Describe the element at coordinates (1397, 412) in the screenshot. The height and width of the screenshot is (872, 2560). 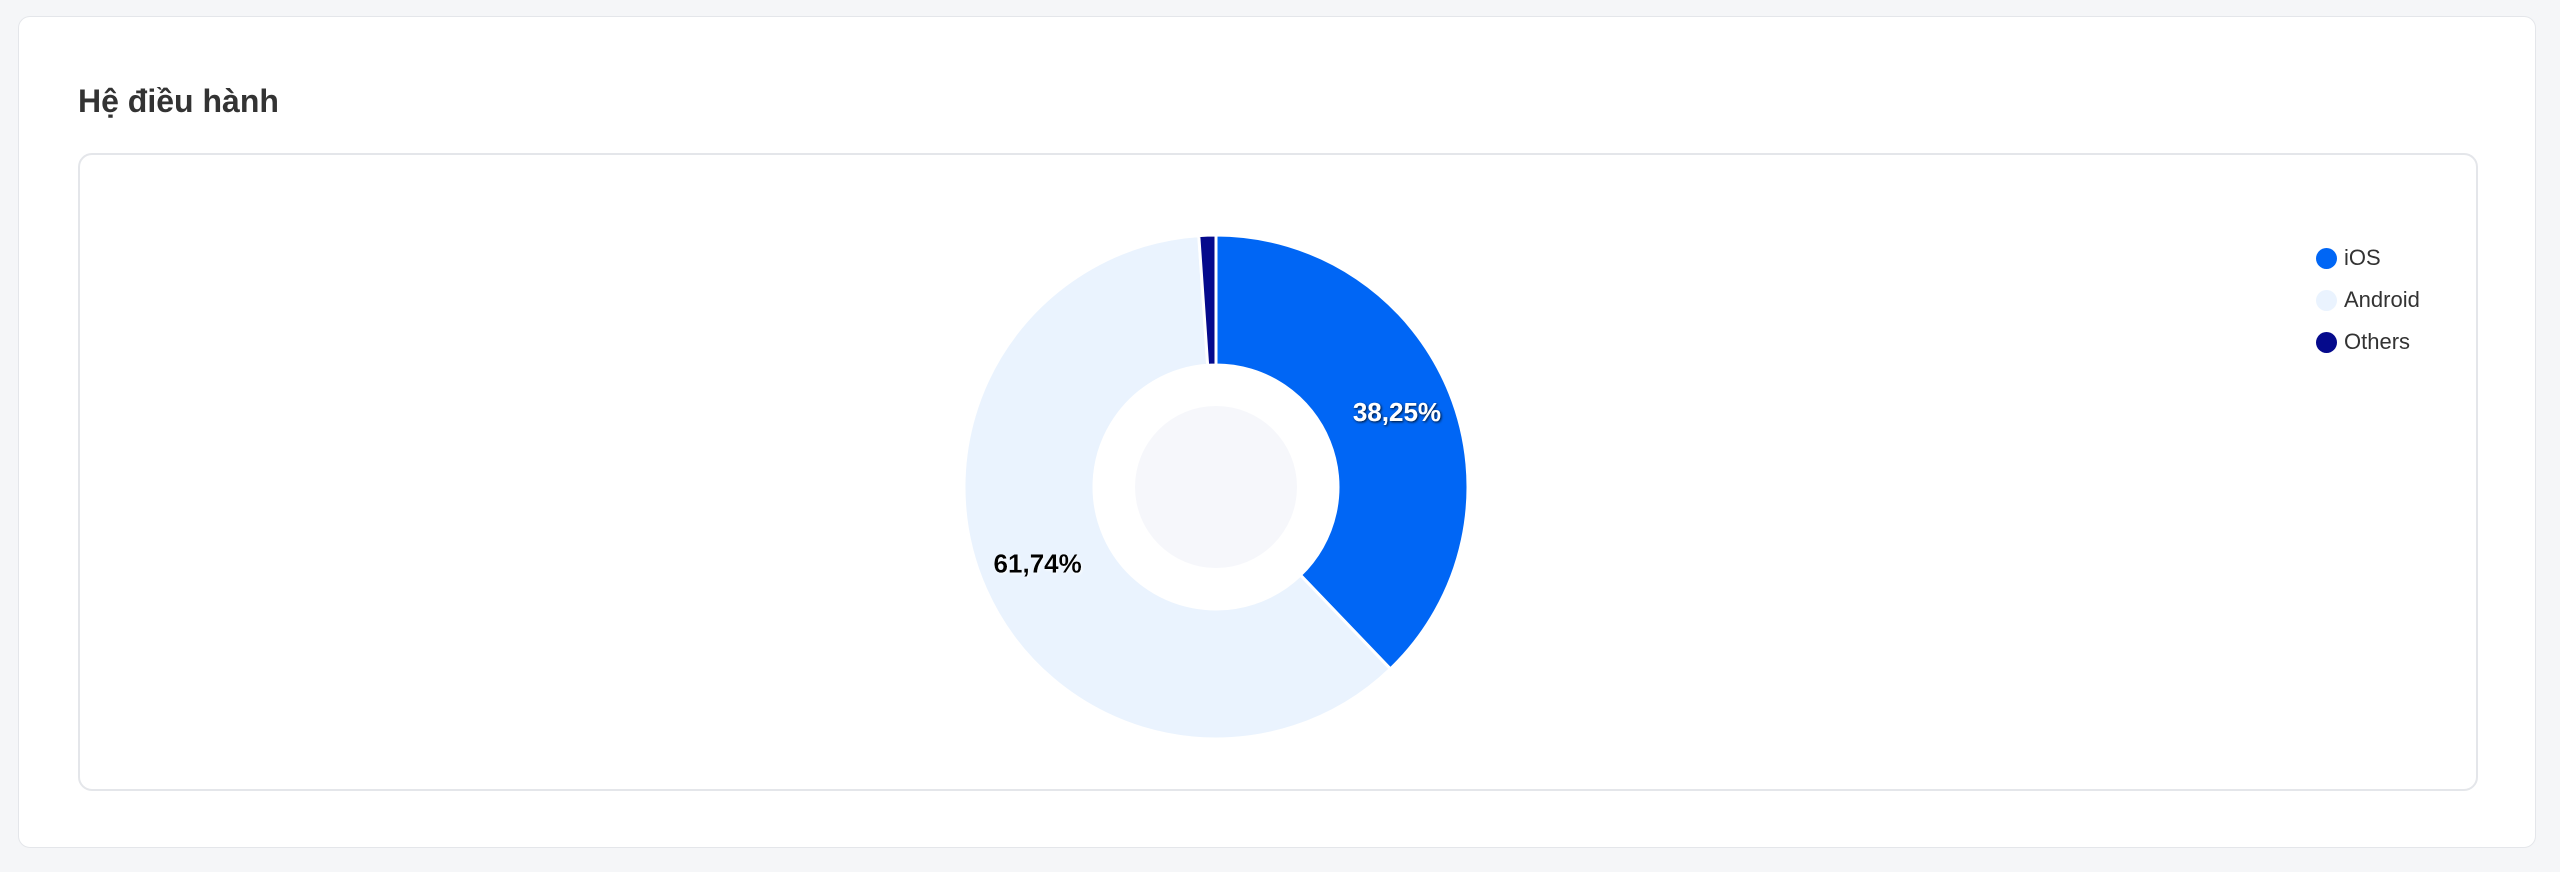
I see `slice-label-ios: 38,25%` at that location.